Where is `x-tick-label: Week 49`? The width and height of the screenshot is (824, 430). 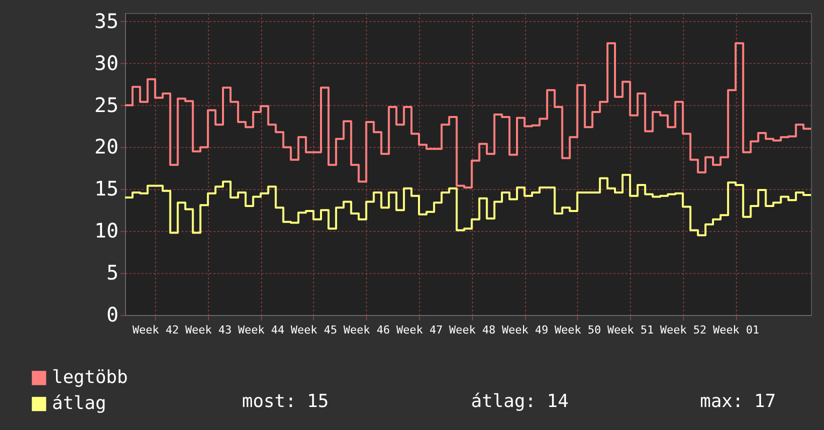 x-tick-label: Week 49 is located at coordinates (525, 330).